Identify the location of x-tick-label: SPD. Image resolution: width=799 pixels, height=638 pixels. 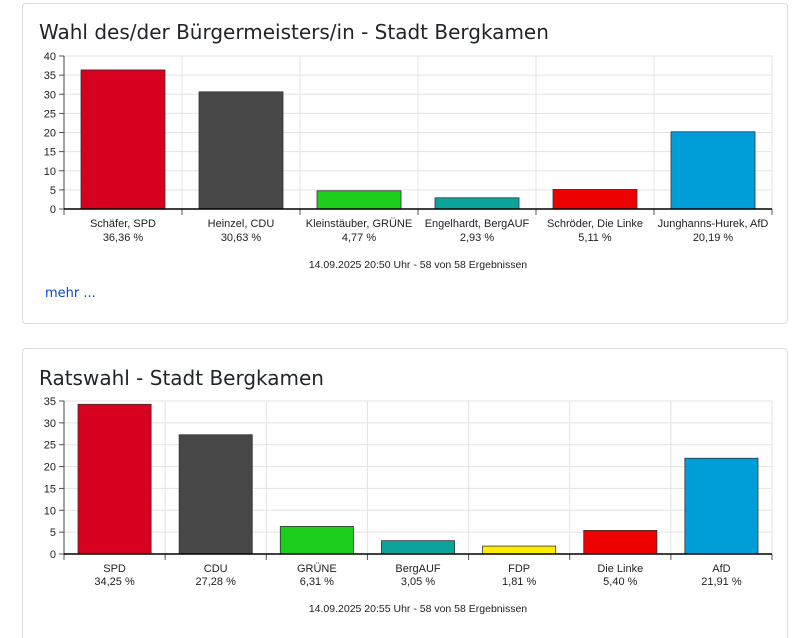
(114, 569).